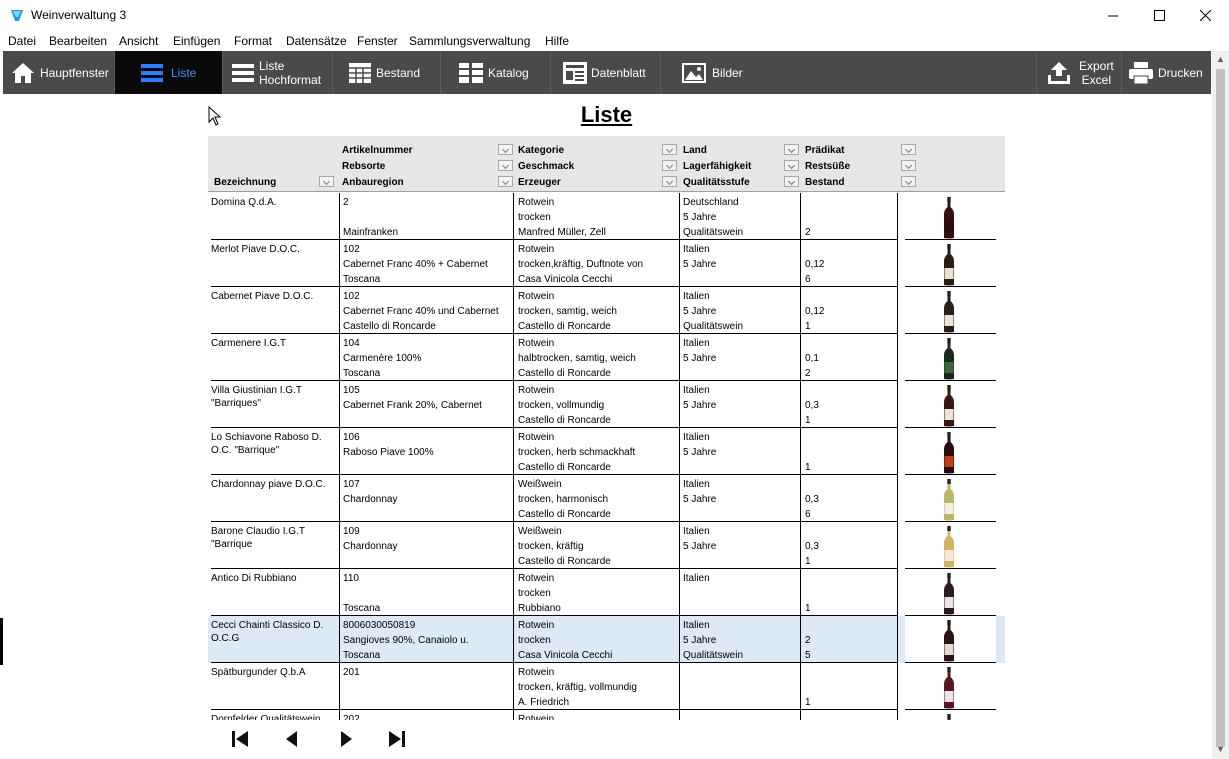 The width and height of the screenshot is (1229, 759). I want to click on tab-bilder-label: Bilder, so click(727, 72).